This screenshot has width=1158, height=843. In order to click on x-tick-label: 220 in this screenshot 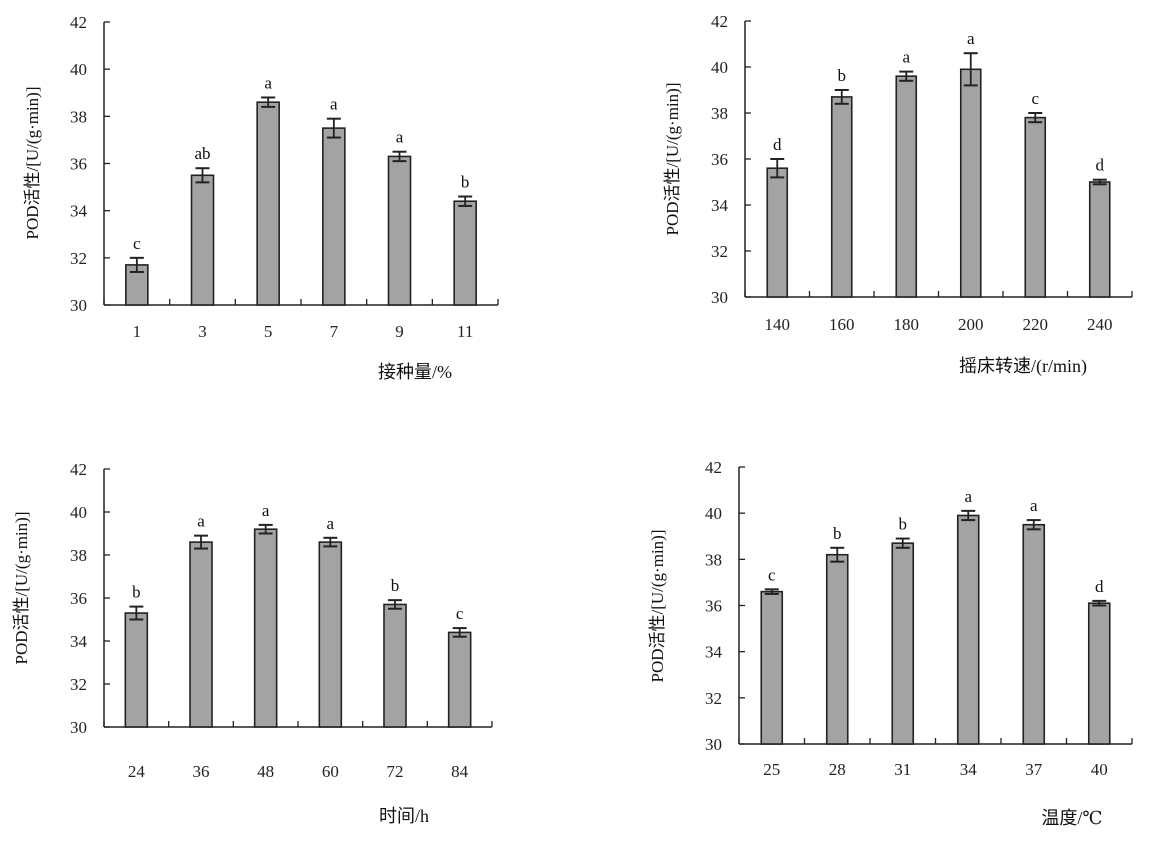, I will do `click(1036, 324)`.